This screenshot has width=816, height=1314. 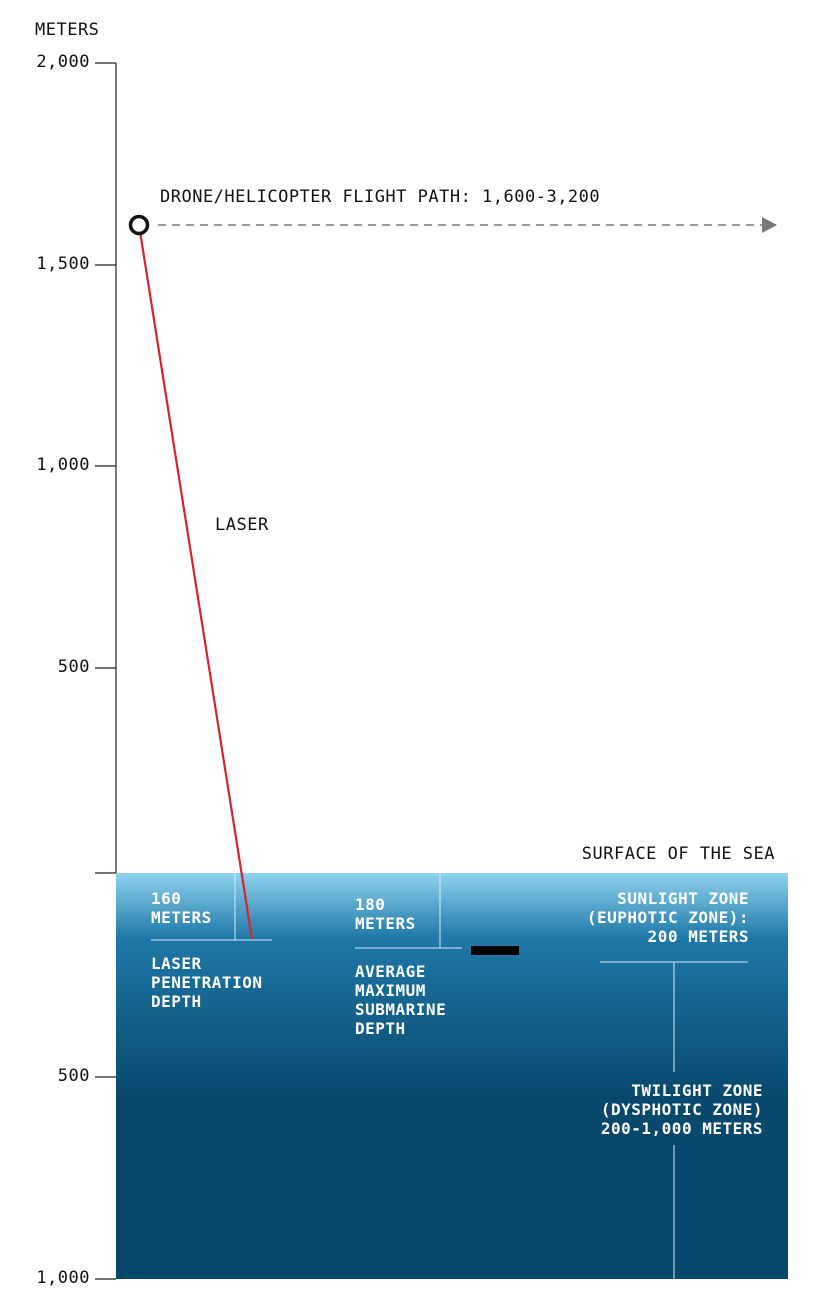 I want to click on laser-beam, so click(x=195, y=582).